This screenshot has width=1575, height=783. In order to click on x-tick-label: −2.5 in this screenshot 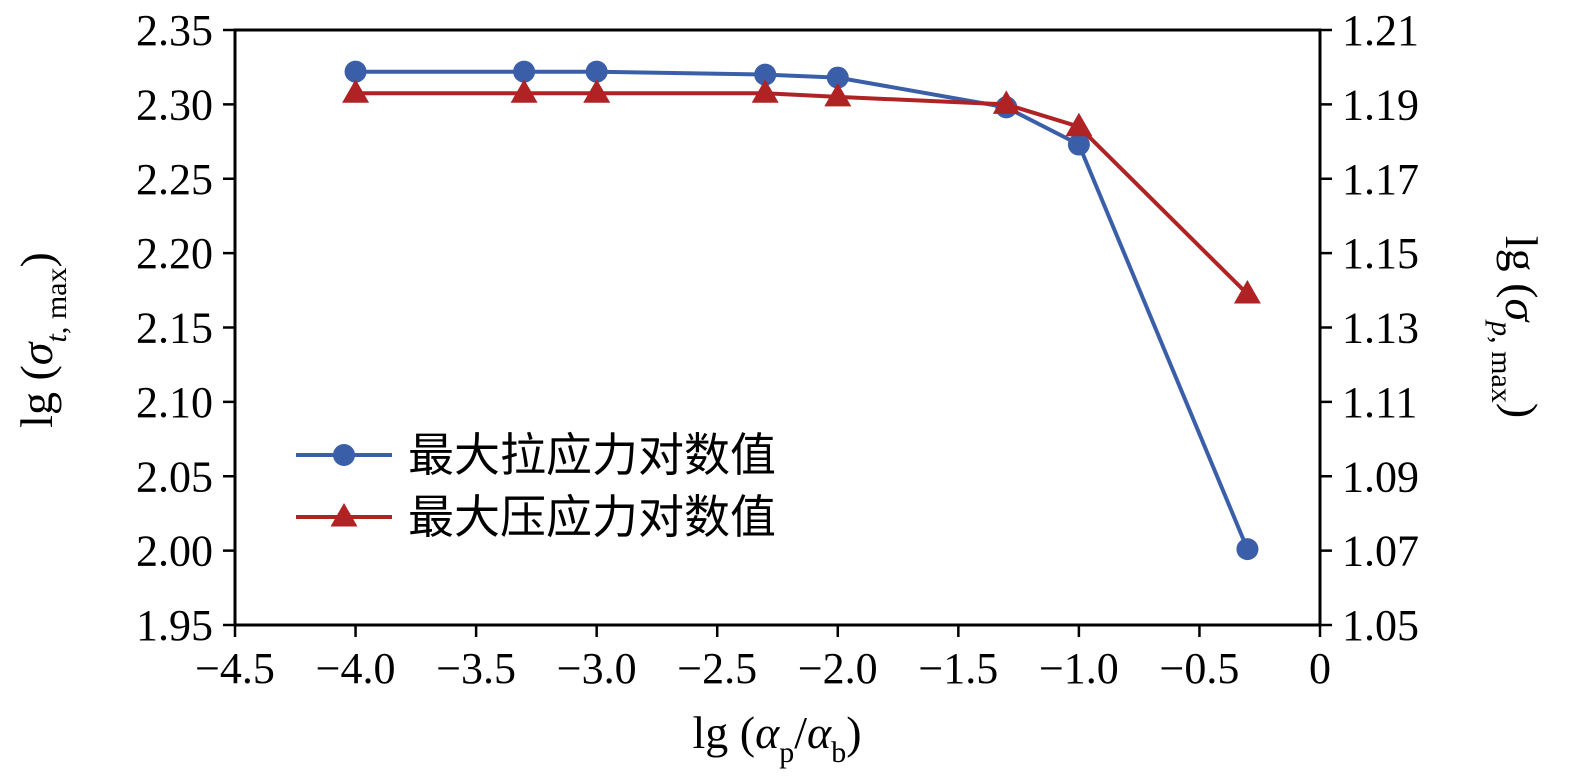, I will do `click(717, 668)`.